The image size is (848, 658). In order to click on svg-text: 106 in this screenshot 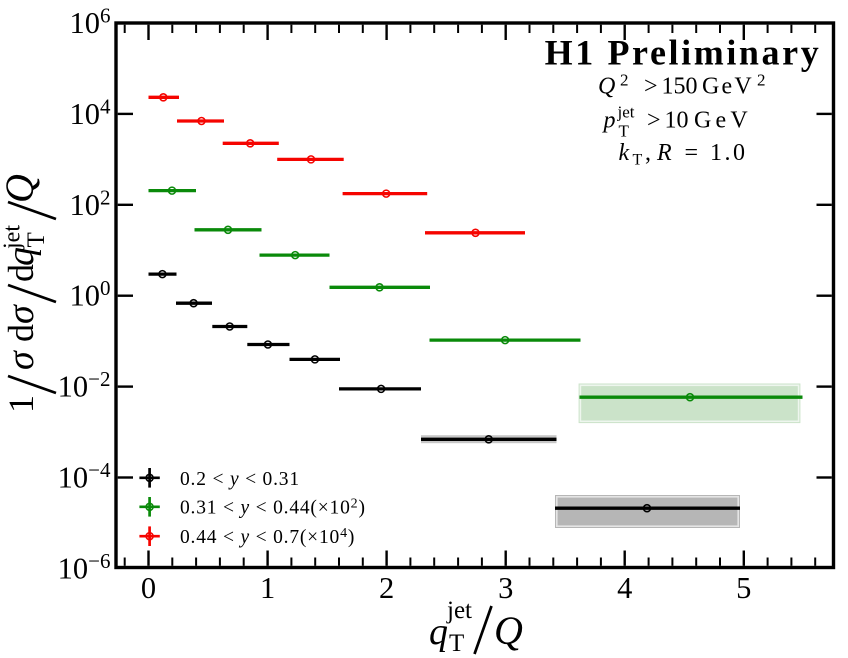, I will do `click(90, 22)`.